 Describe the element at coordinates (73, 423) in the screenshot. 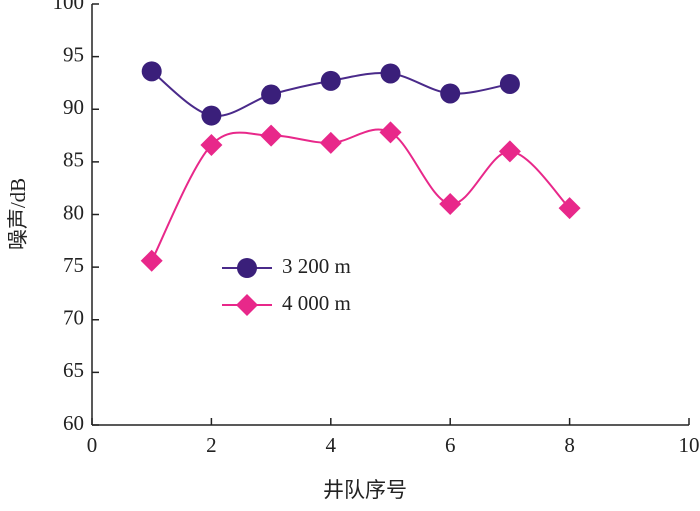

I see `y-tick-label: 60` at that location.